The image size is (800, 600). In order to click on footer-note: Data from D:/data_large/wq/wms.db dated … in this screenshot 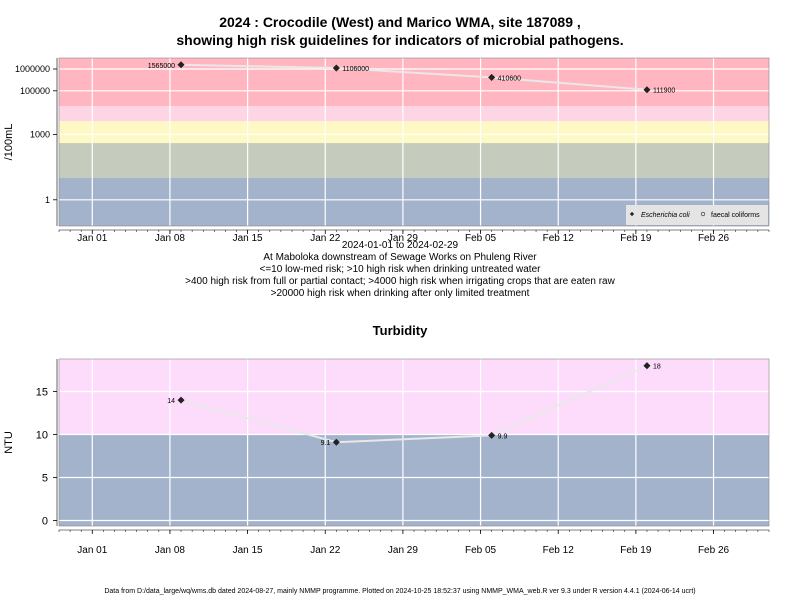, I will do `click(400, 591)`.